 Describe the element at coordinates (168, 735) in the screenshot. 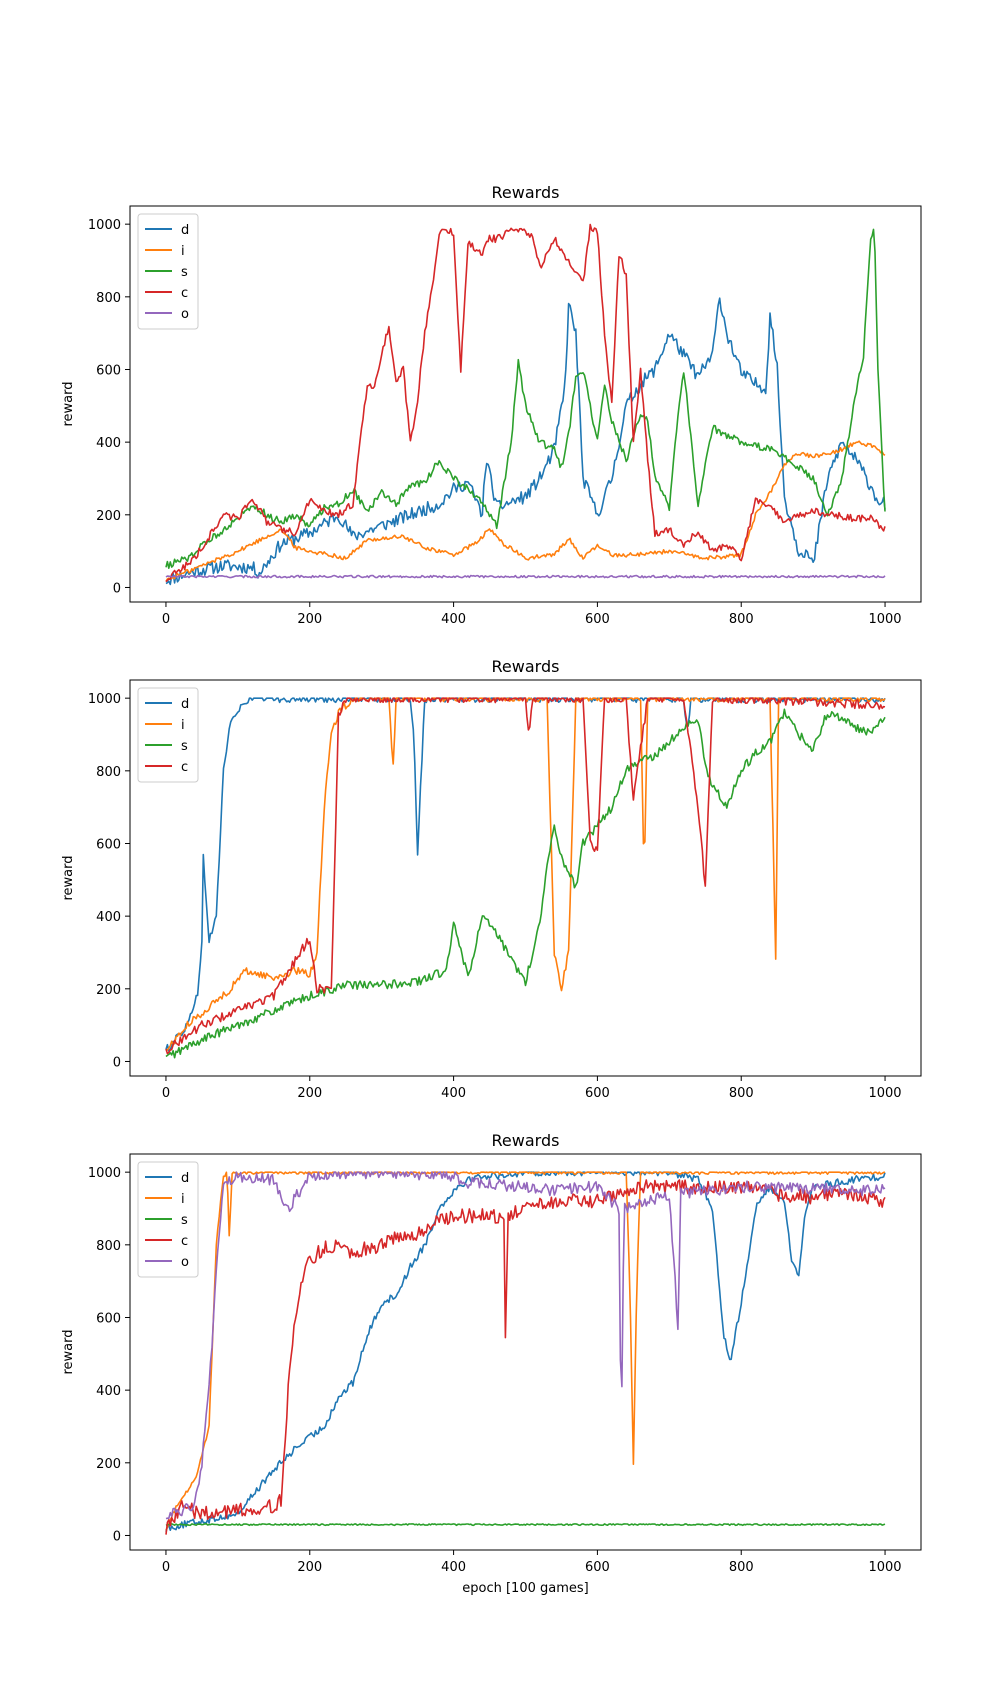

I see `legend-box` at that location.